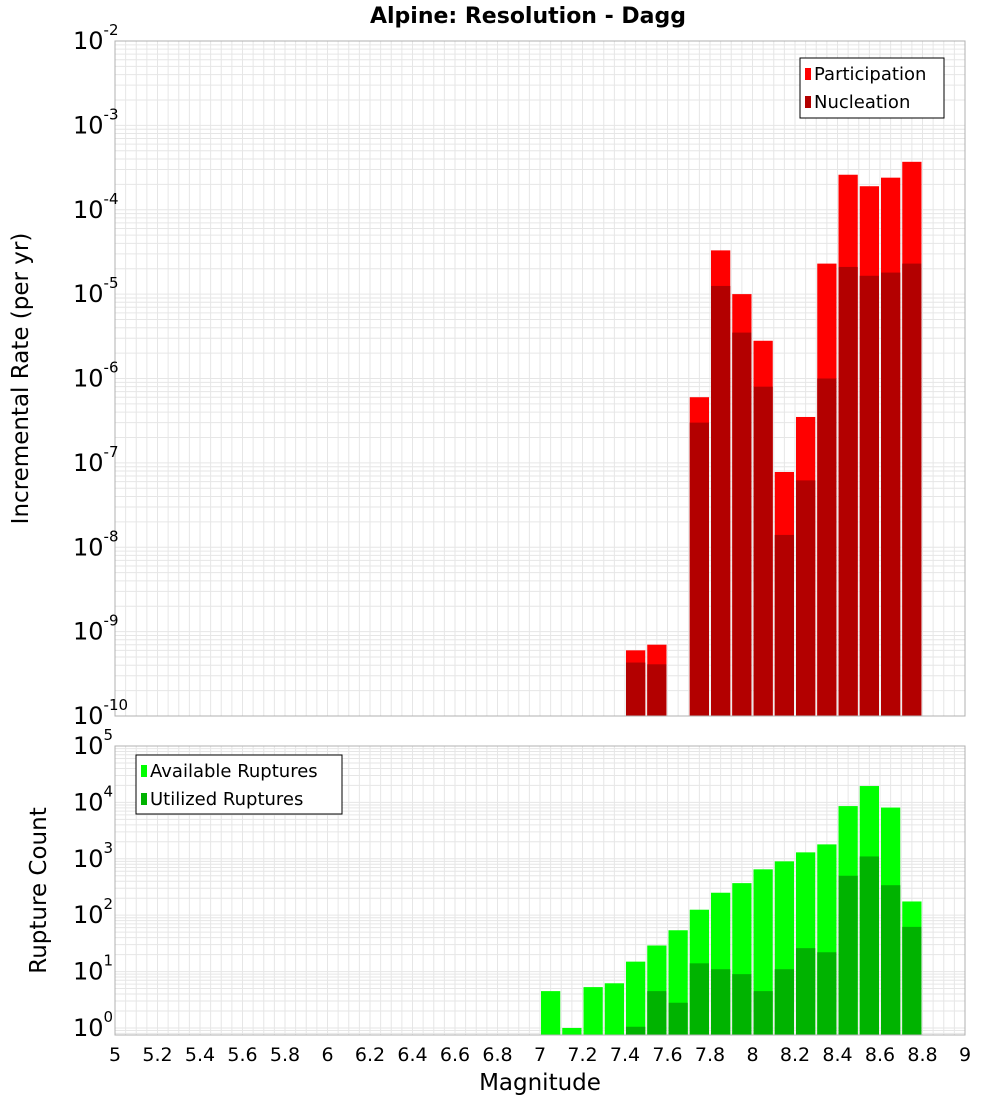 Image resolution: width=1000 pixels, height=1100 pixels. Describe the element at coordinates (93, 743) in the screenshot. I see `y-tick-label: 10⁵` at that location.